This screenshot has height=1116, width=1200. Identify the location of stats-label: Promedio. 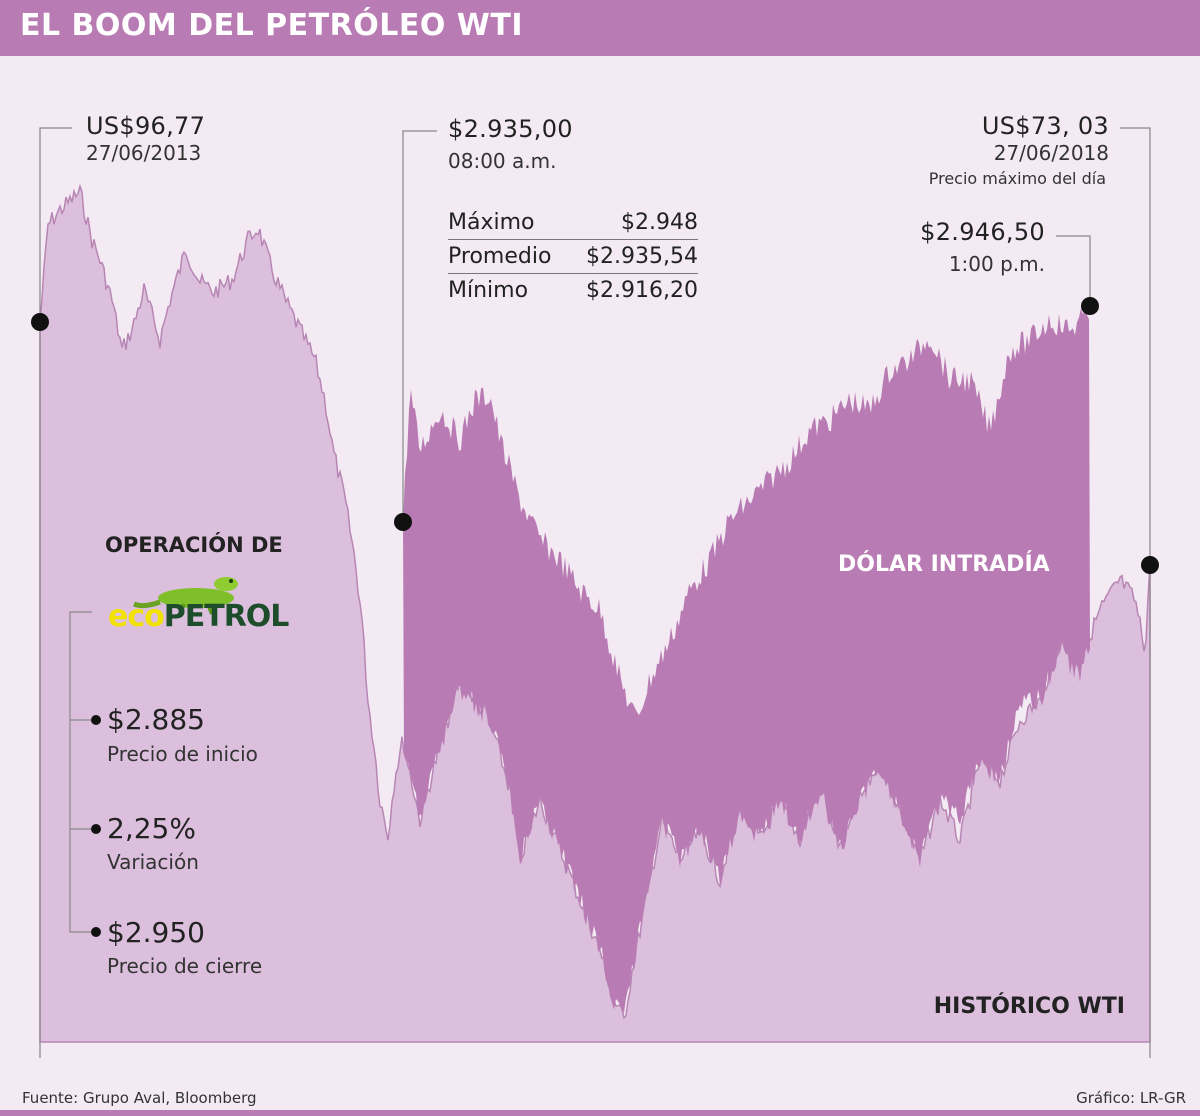
(500, 256).